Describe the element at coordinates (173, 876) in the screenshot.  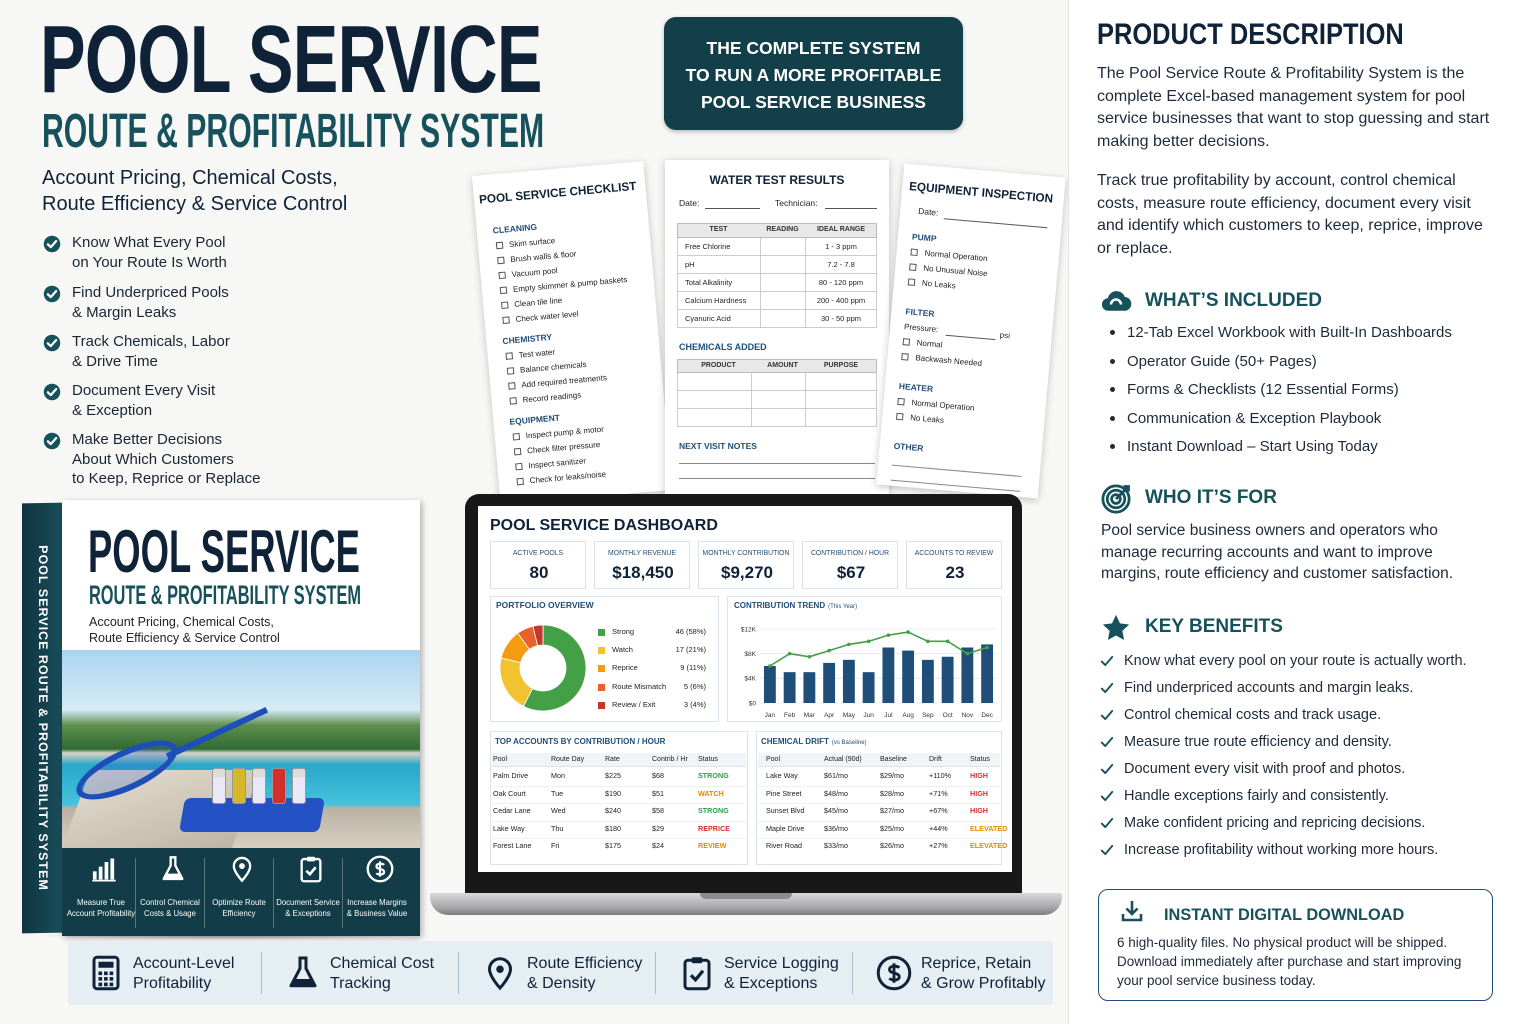
I see `icon-liquid` at that location.